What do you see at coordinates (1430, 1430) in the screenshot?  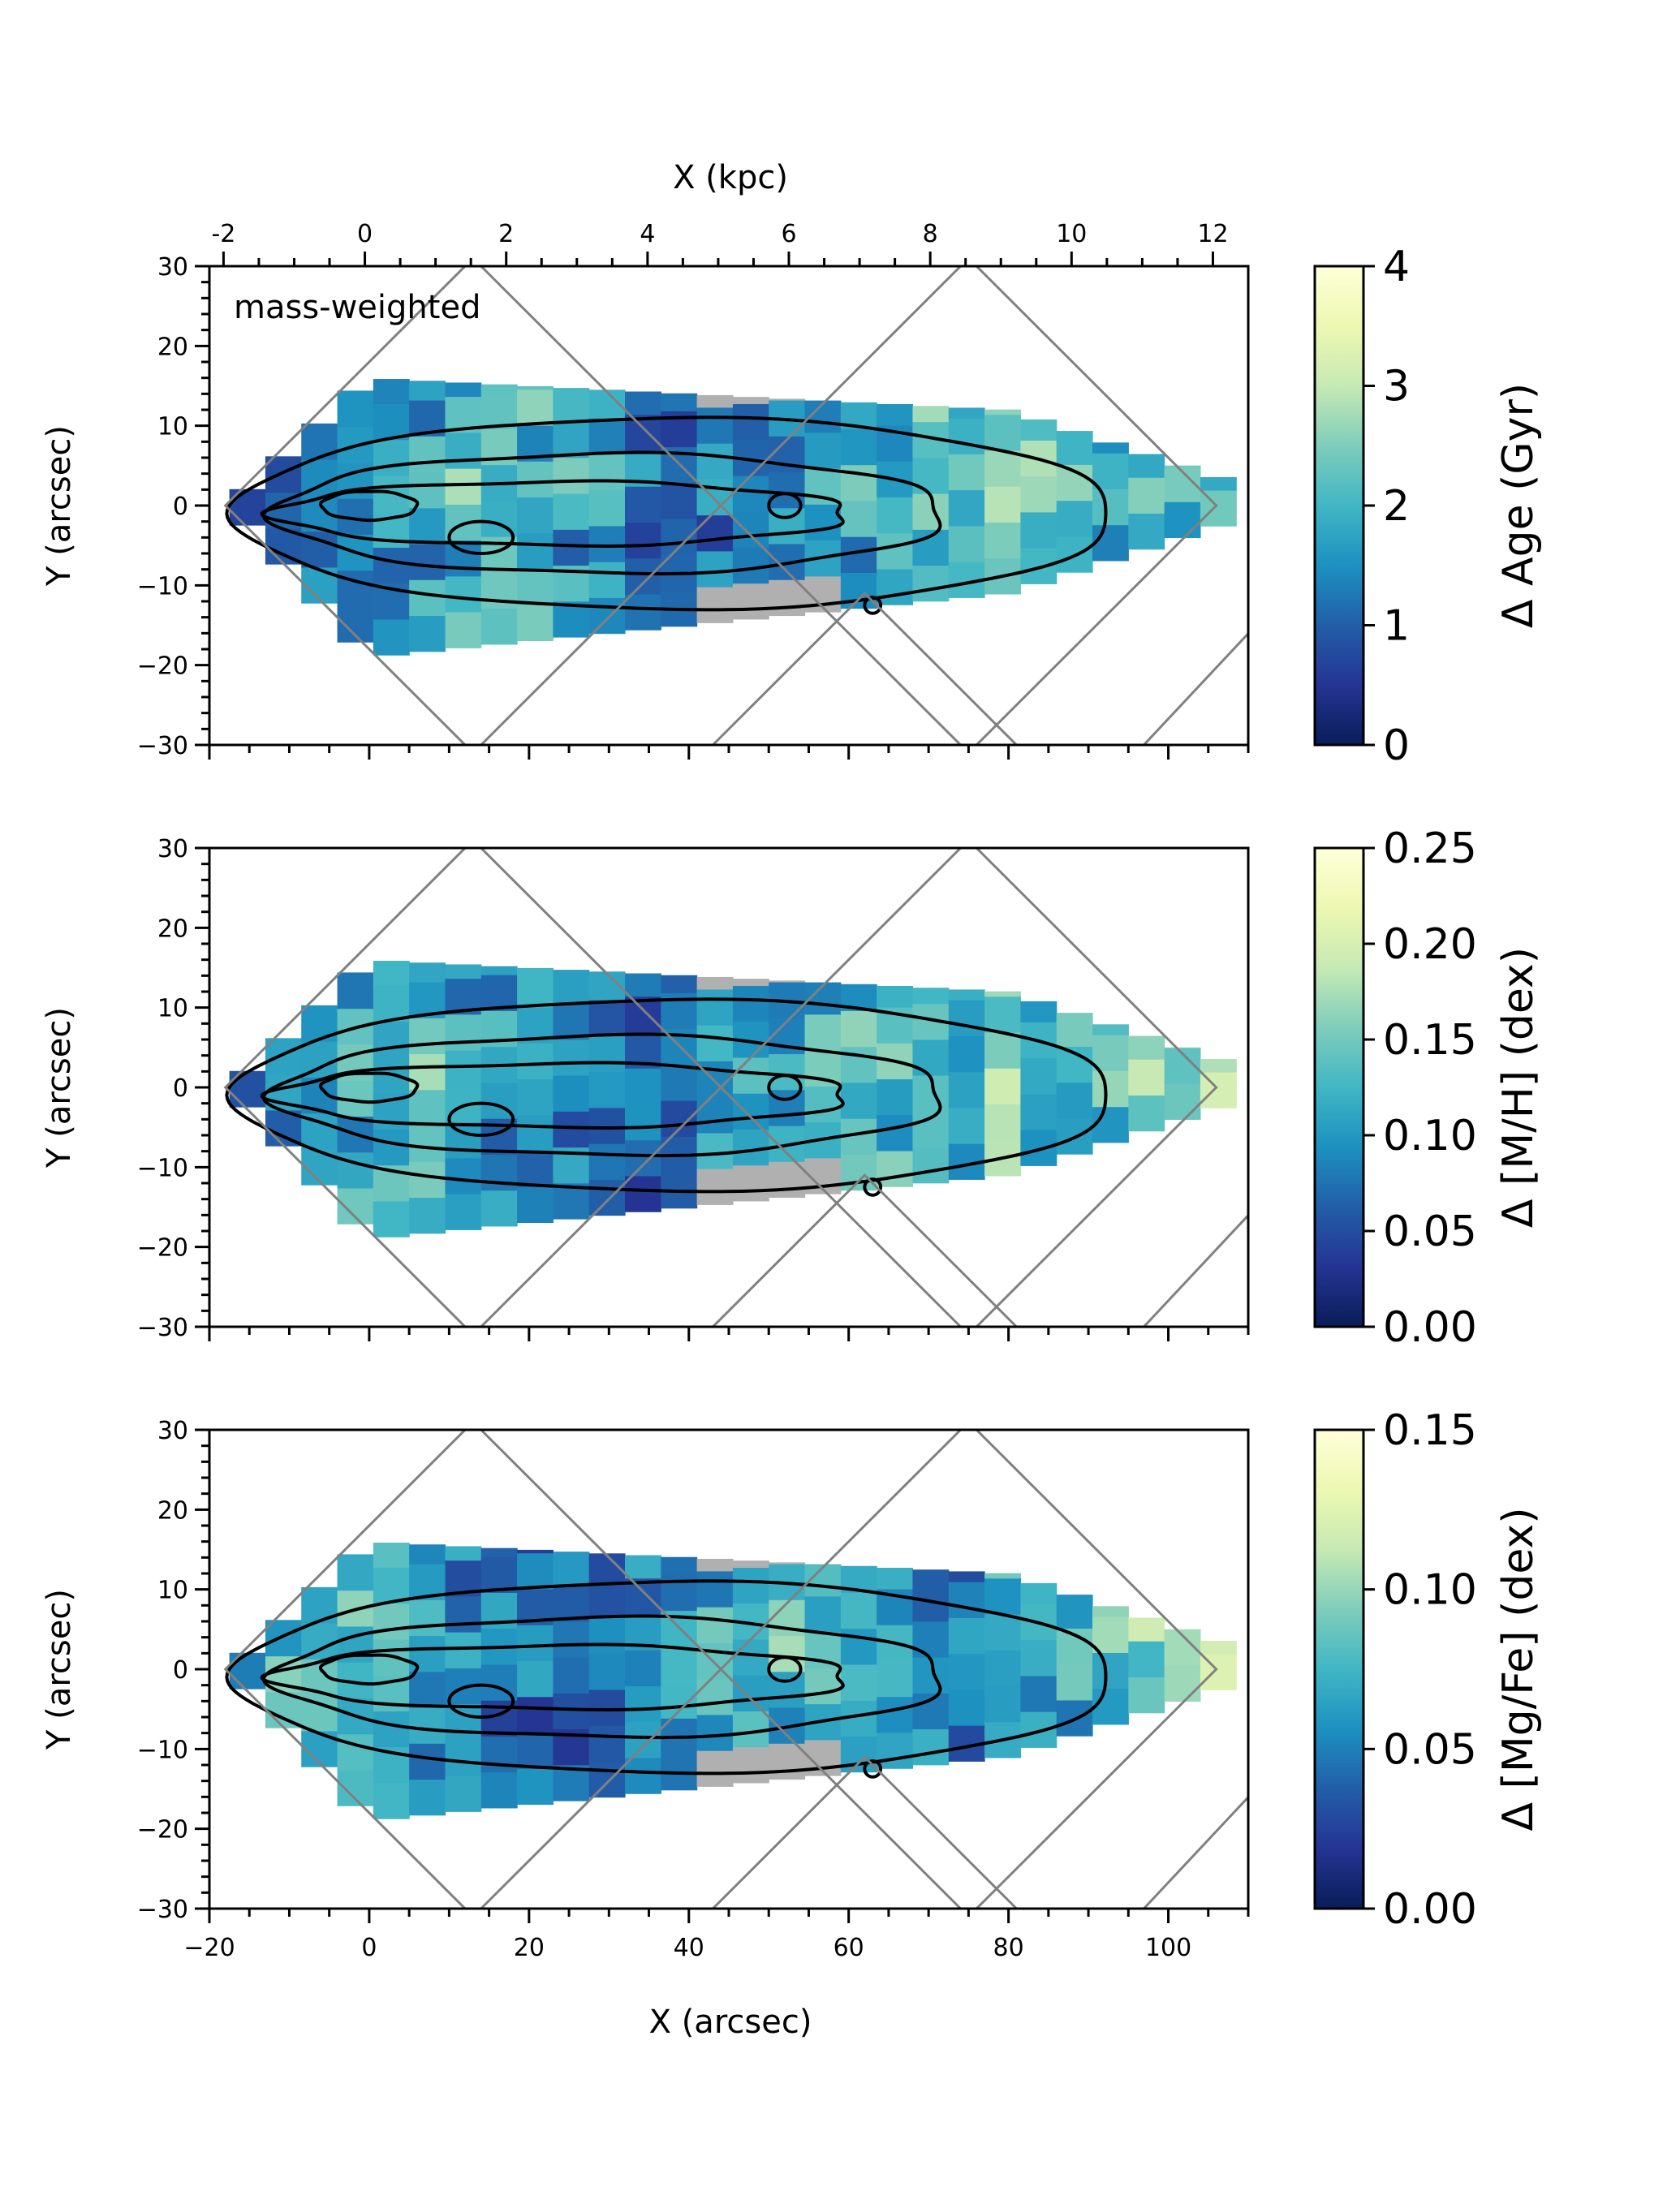 I see `colorbar-tick-label: 0.15` at bounding box center [1430, 1430].